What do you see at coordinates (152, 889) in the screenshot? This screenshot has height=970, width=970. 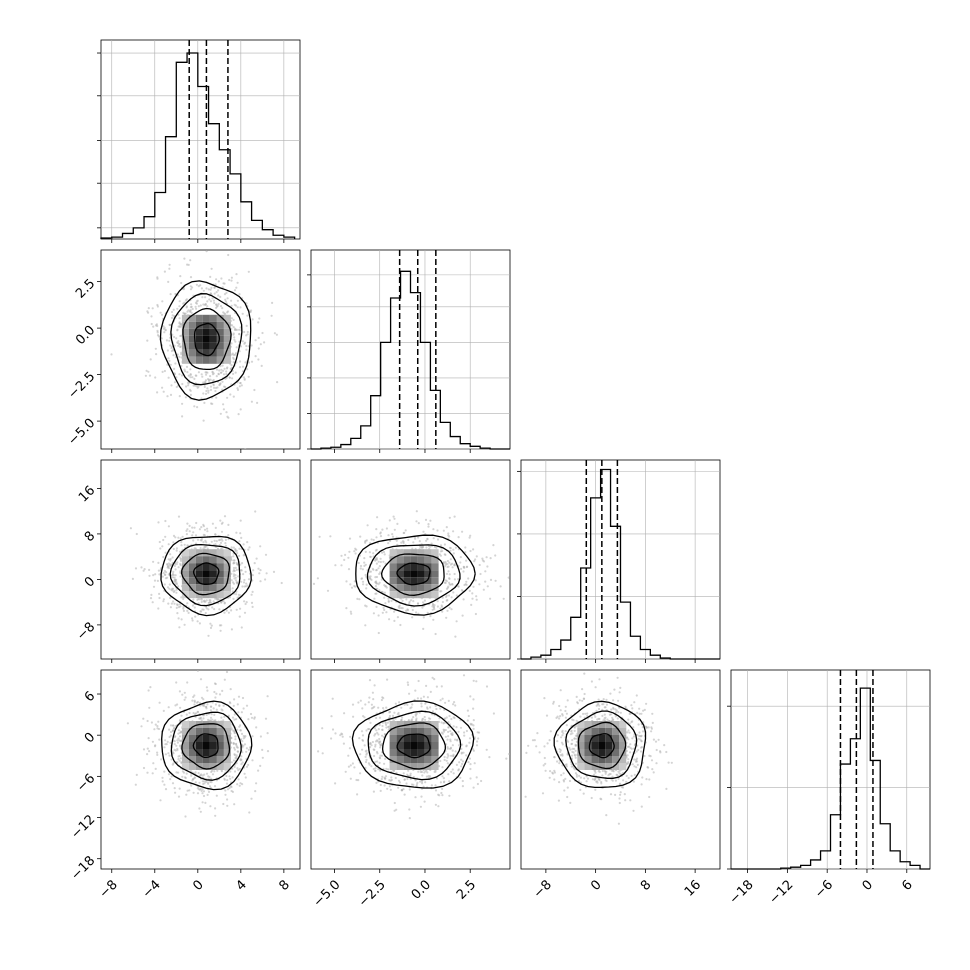 I see `x-tick-label: −4` at bounding box center [152, 889].